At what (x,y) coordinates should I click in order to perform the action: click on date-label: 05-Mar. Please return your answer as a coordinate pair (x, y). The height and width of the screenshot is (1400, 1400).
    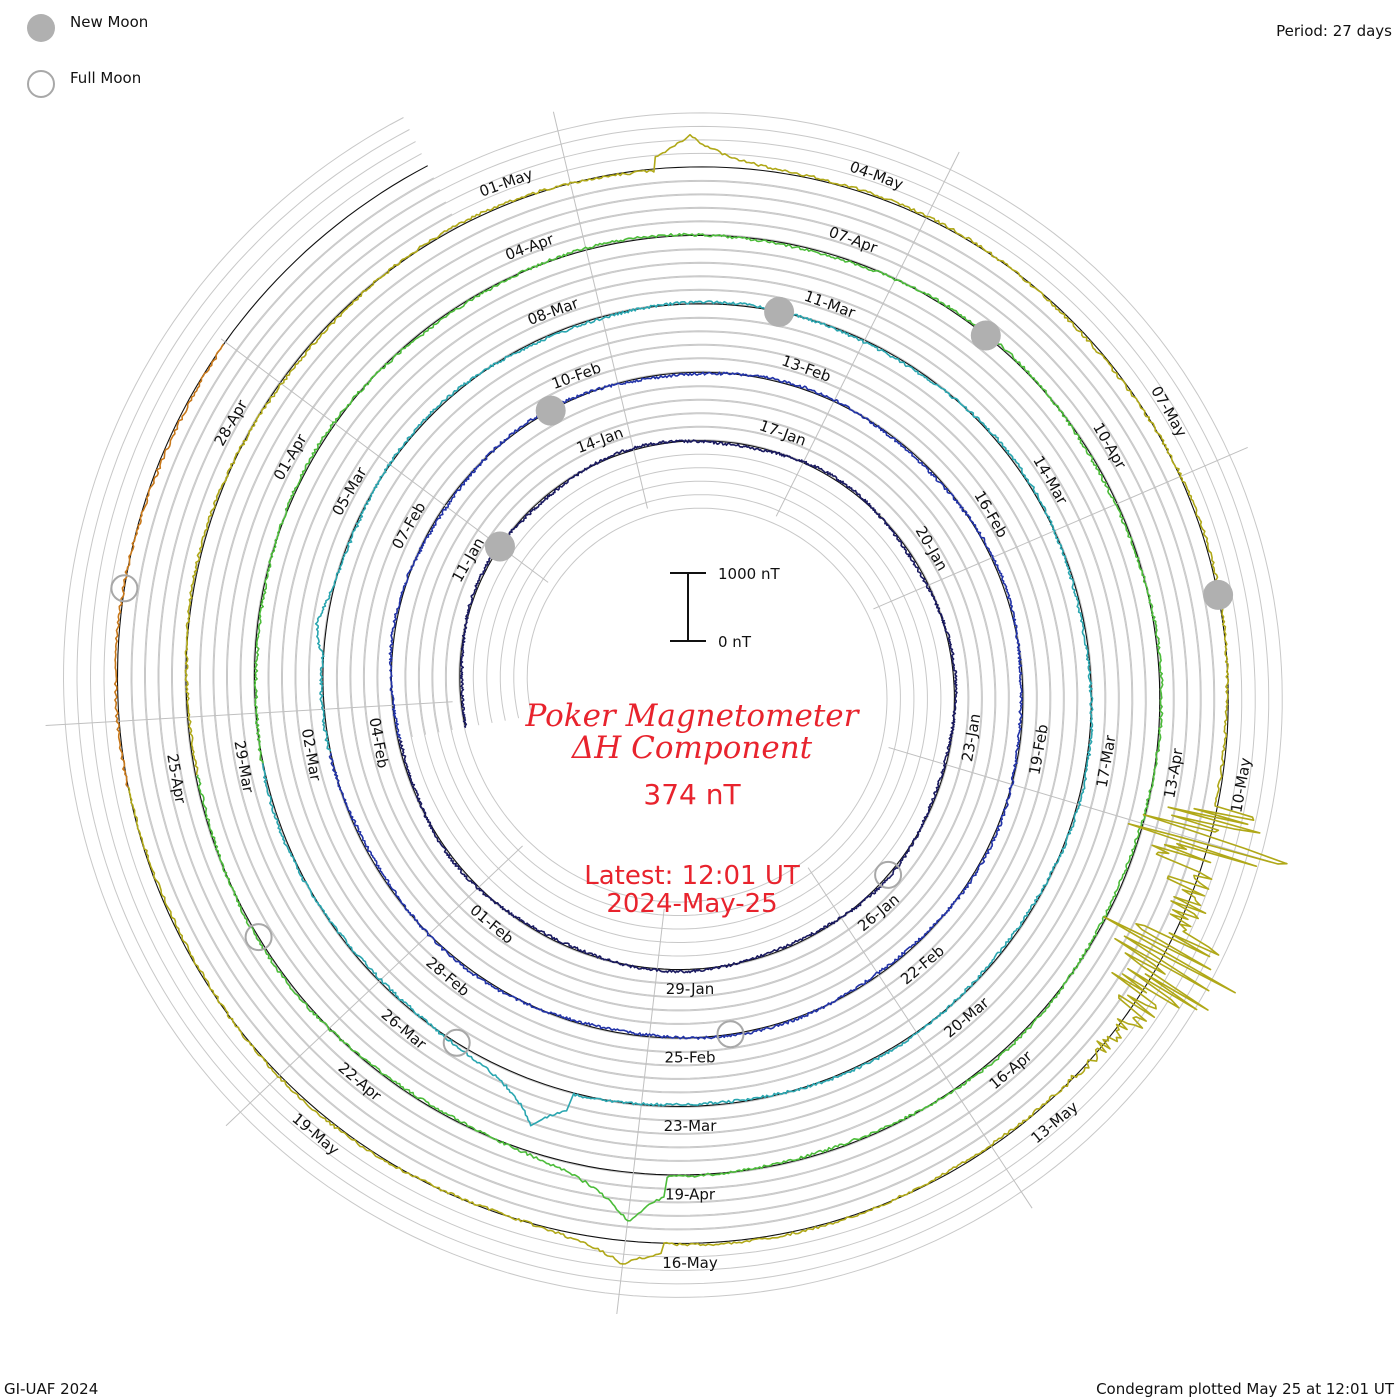
    Looking at the image, I should click on (350, 490).